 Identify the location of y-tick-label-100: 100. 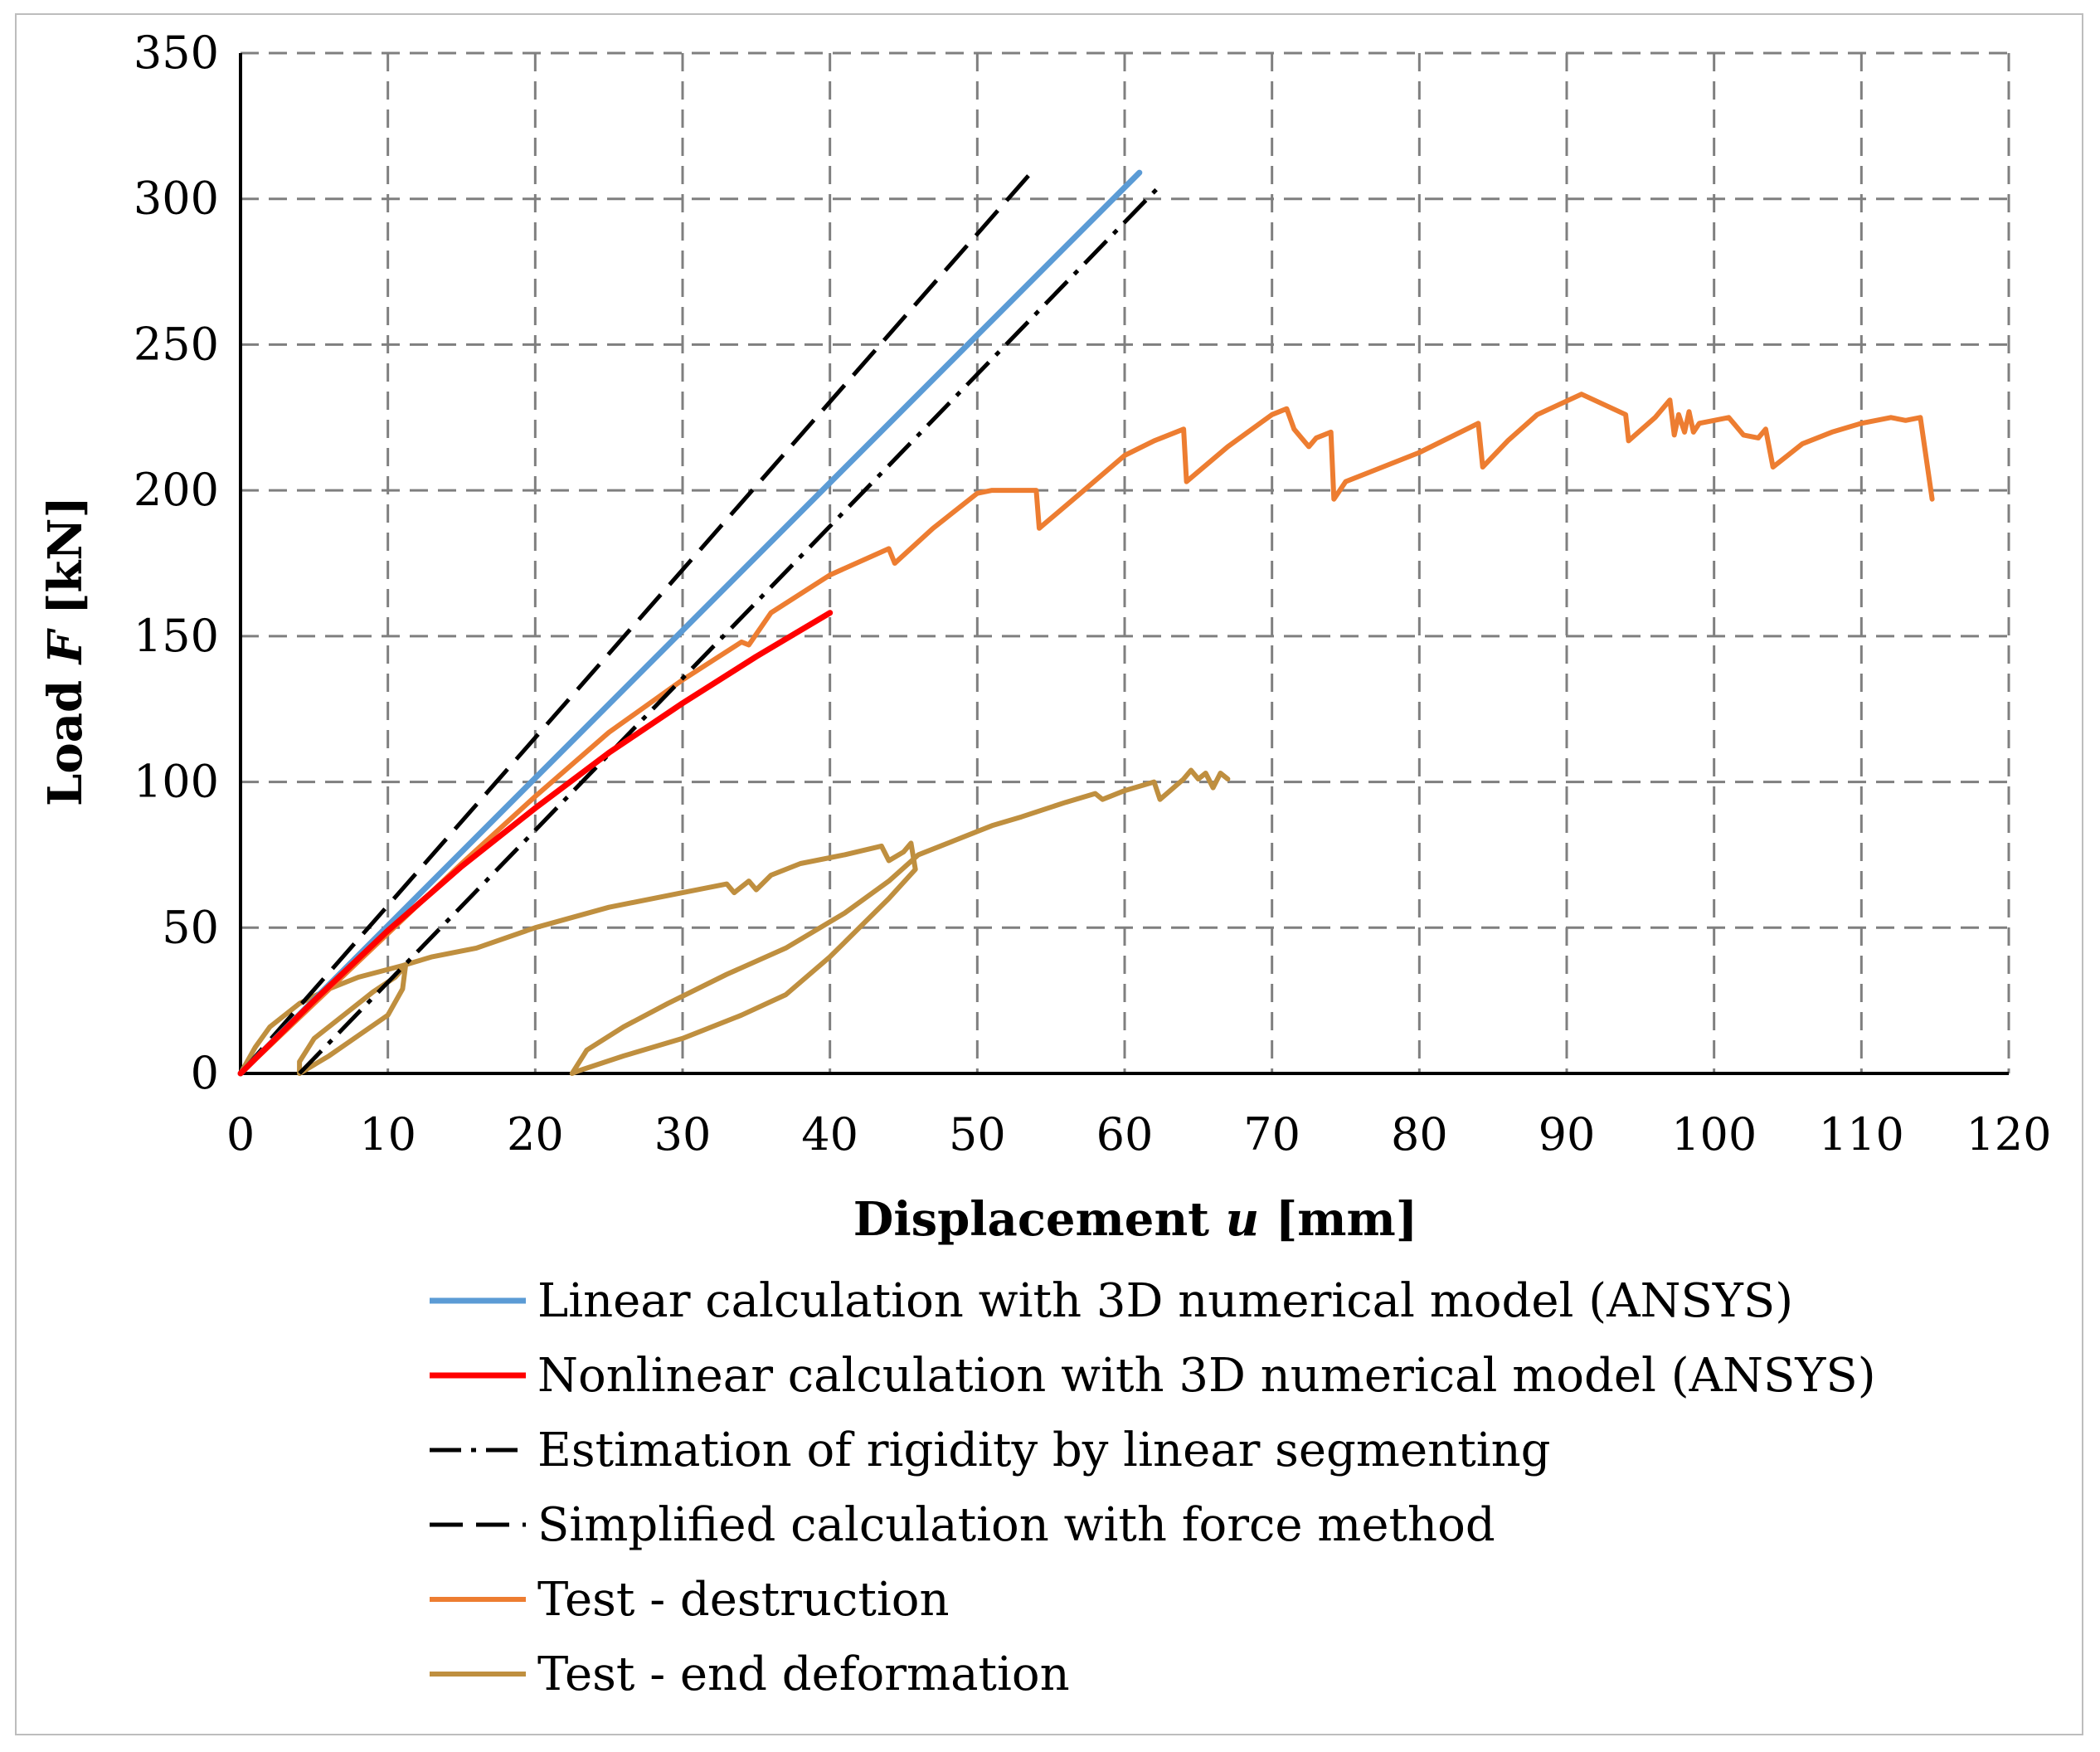
(176, 782).